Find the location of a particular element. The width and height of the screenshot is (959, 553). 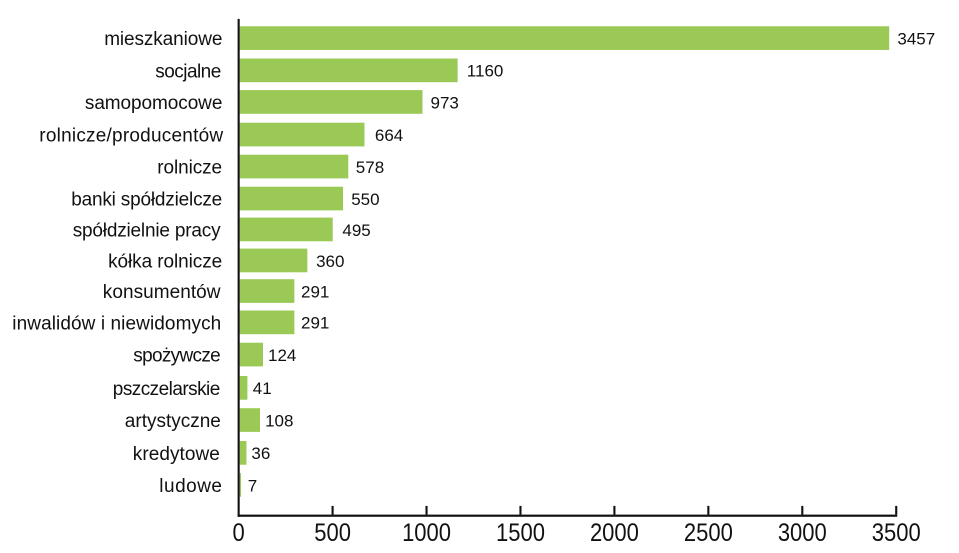

svg-text: rolnicze is located at coordinates (189, 167).